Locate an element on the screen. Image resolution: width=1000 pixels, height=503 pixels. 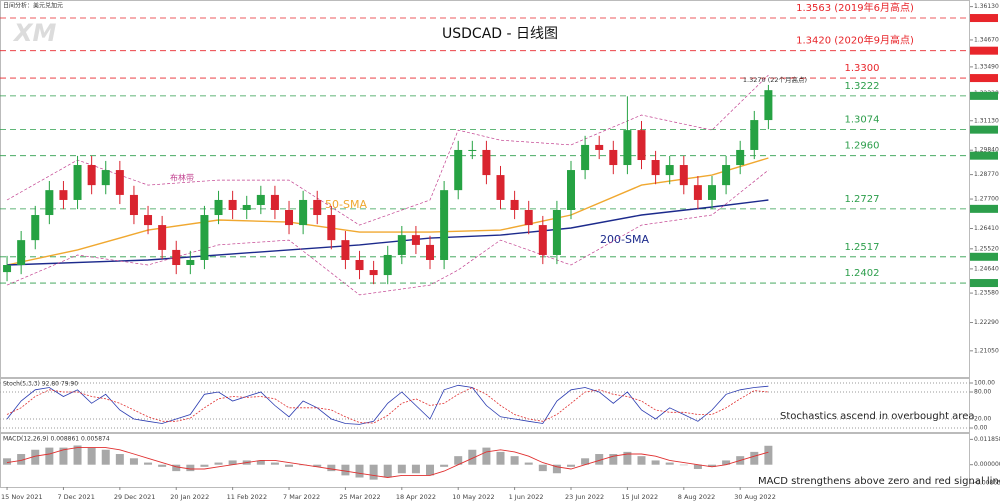
logo: XM is located at coordinates (34, 33).